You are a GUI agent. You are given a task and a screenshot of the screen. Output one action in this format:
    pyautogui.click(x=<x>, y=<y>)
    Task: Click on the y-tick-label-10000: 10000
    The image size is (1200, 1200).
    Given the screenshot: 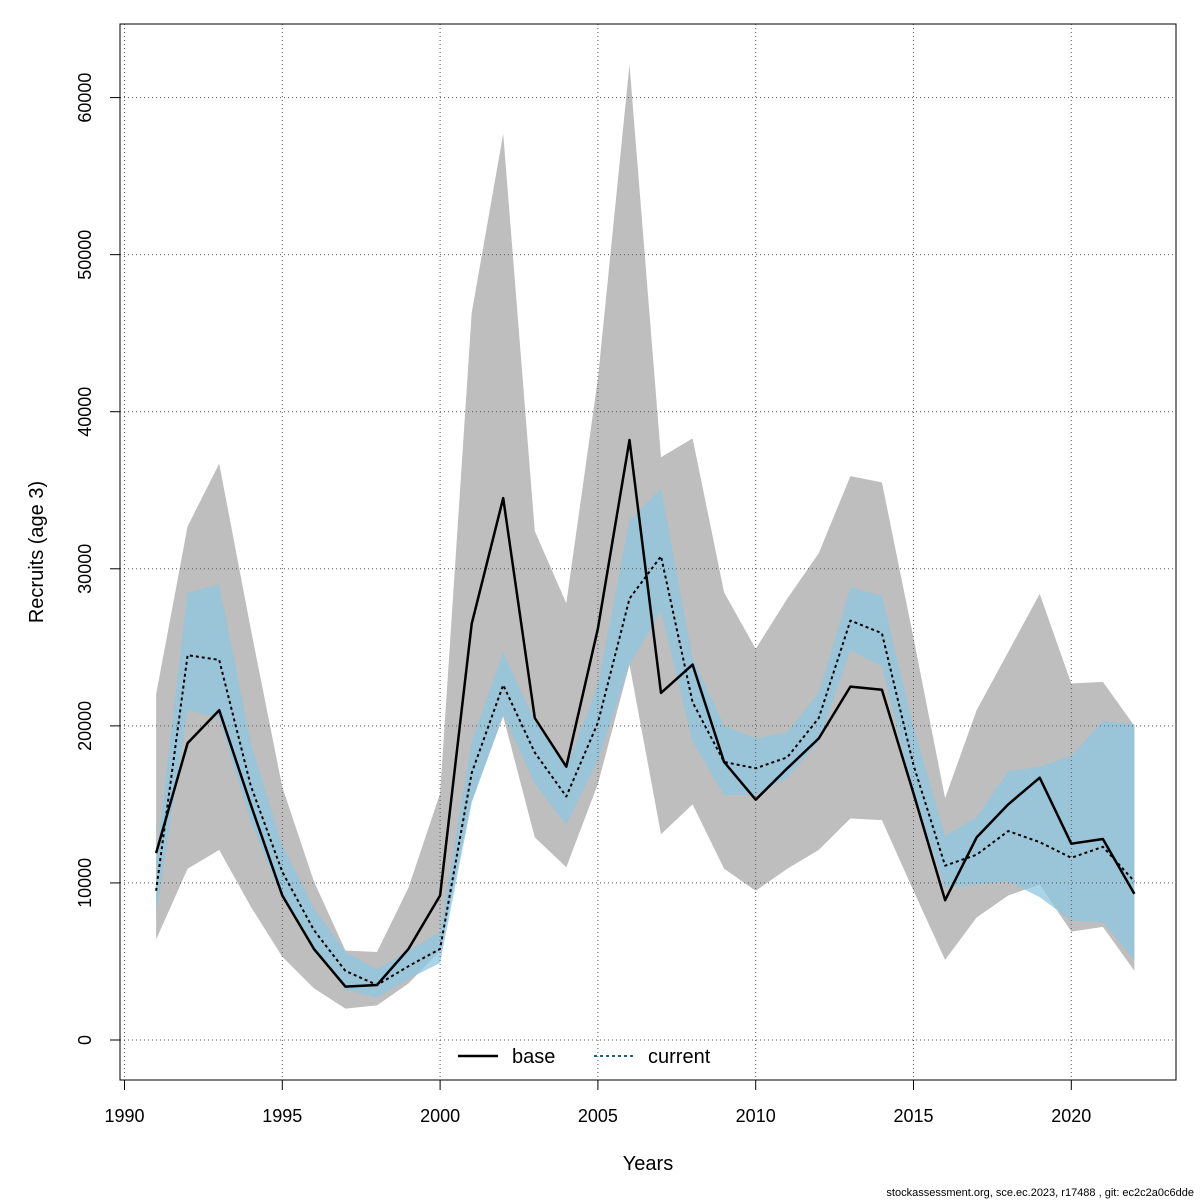 What is the action you would take?
    pyautogui.click(x=85, y=883)
    